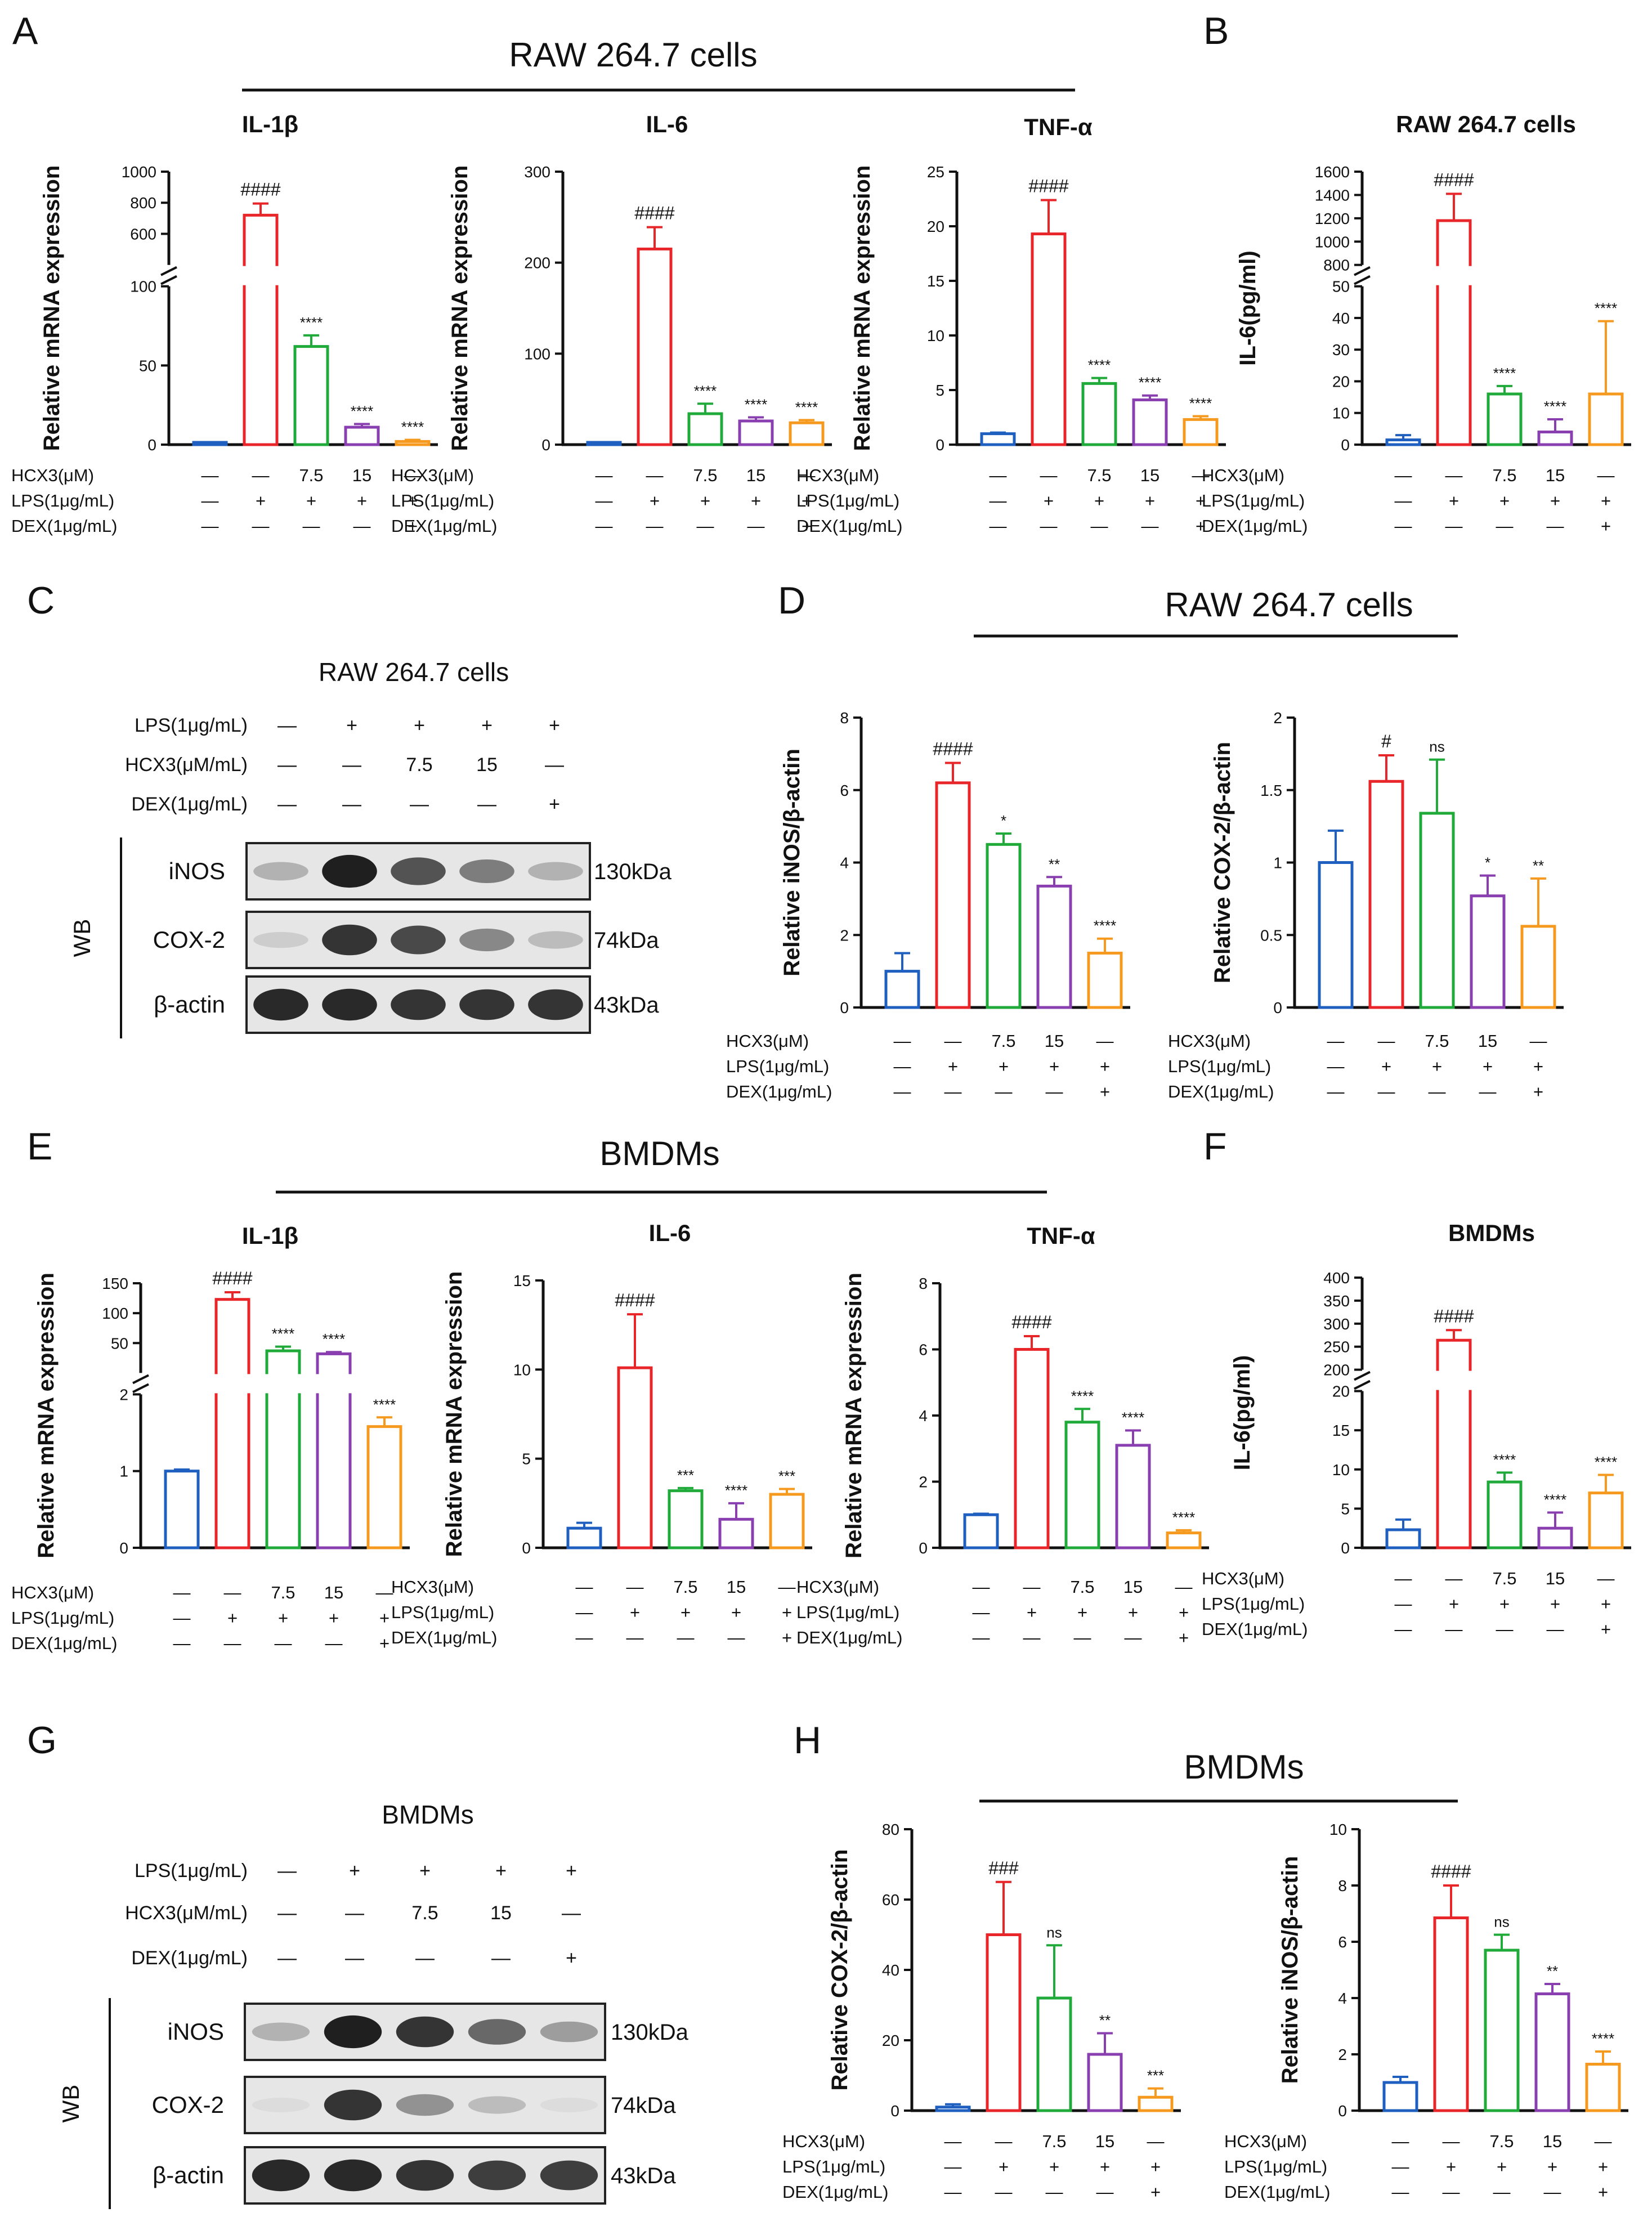  Describe the element at coordinates (1362, 280) in the screenshot. I see `axis-break-mark` at that location.